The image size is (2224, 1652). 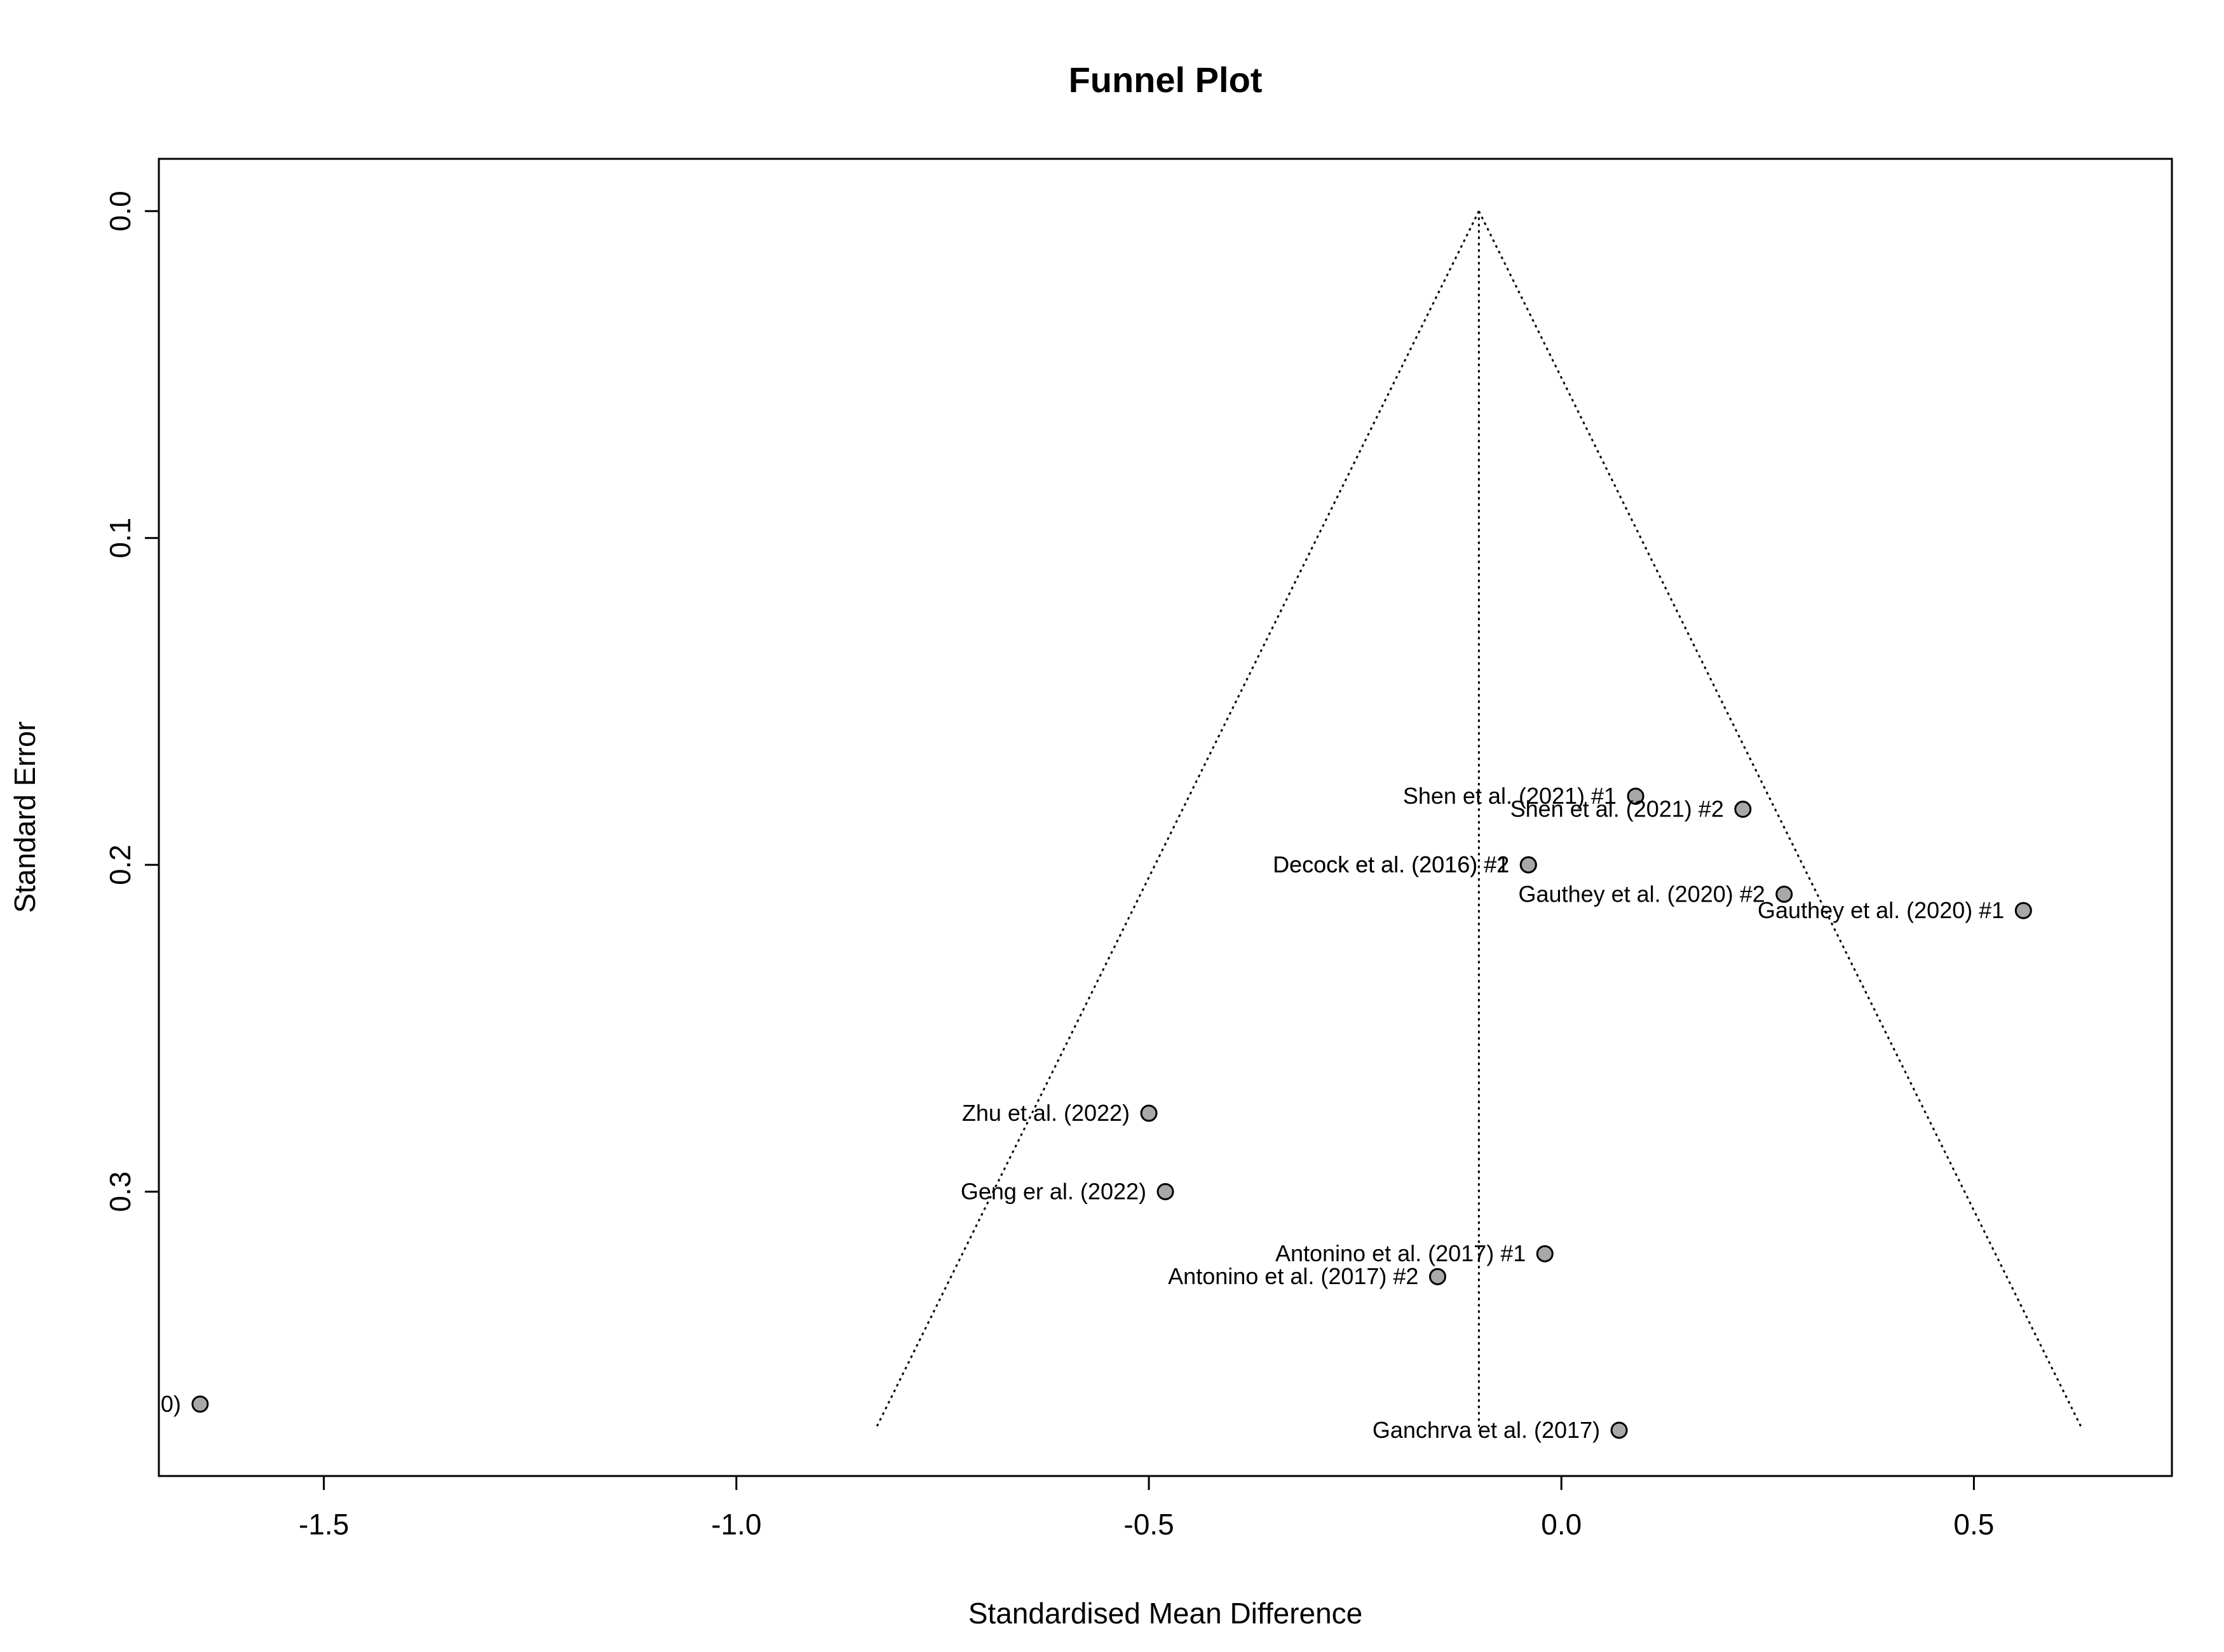 What do you see at coordinates (120, 211) in the screenshot?
I see `y-tick-label: 0.0` at bounding box center [120, 211].